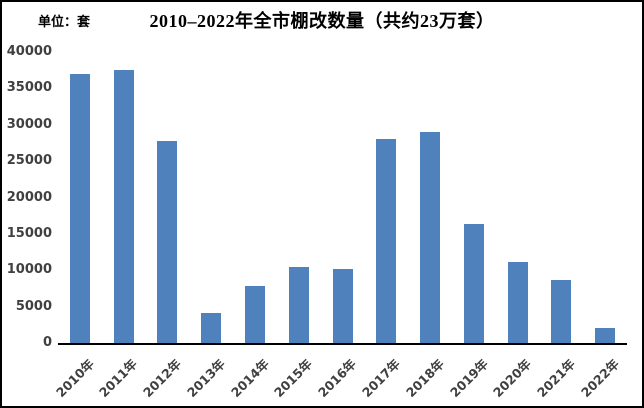 The height and width of the screenshot is (408, 644). I want to click on x-axis-label: 2010年, so click(74, 378).